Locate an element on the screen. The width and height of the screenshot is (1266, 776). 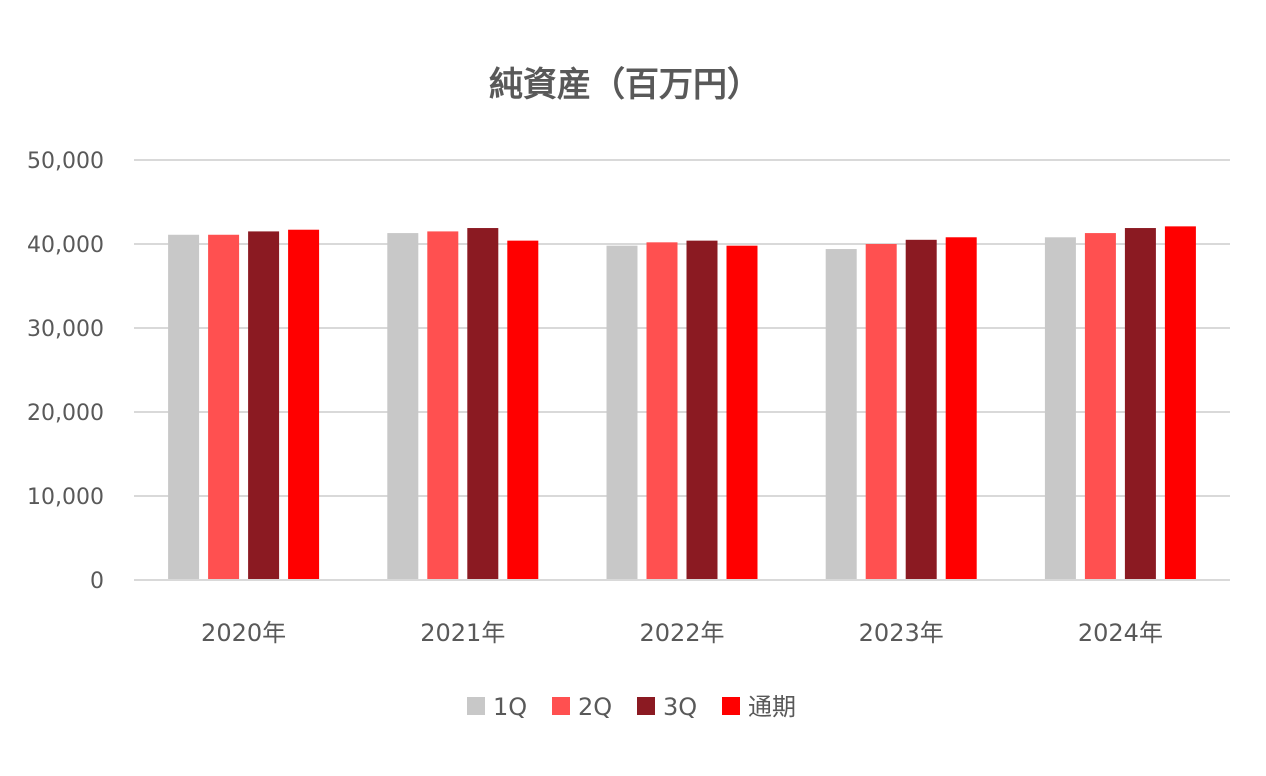
bar-2-2023年 is located at coordinates (881, 412).